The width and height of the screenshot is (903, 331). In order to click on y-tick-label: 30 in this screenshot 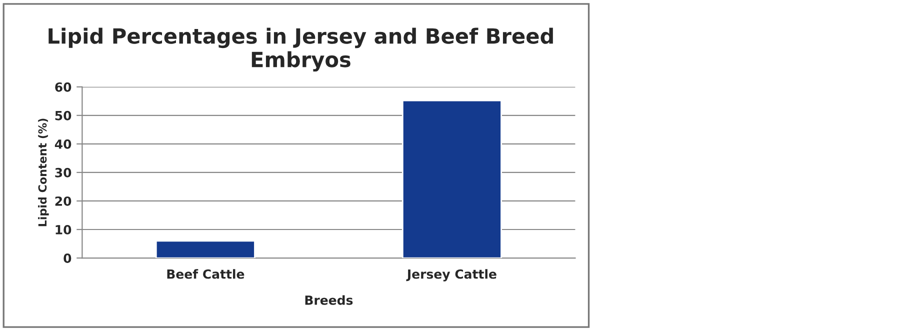, I will do `click(63, 173)`.